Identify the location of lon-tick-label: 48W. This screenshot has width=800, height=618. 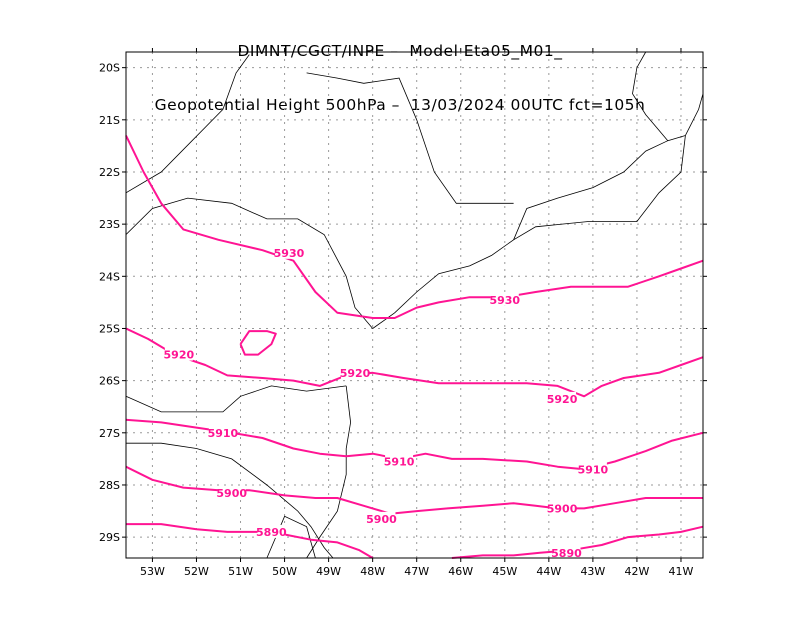
(372, 571).